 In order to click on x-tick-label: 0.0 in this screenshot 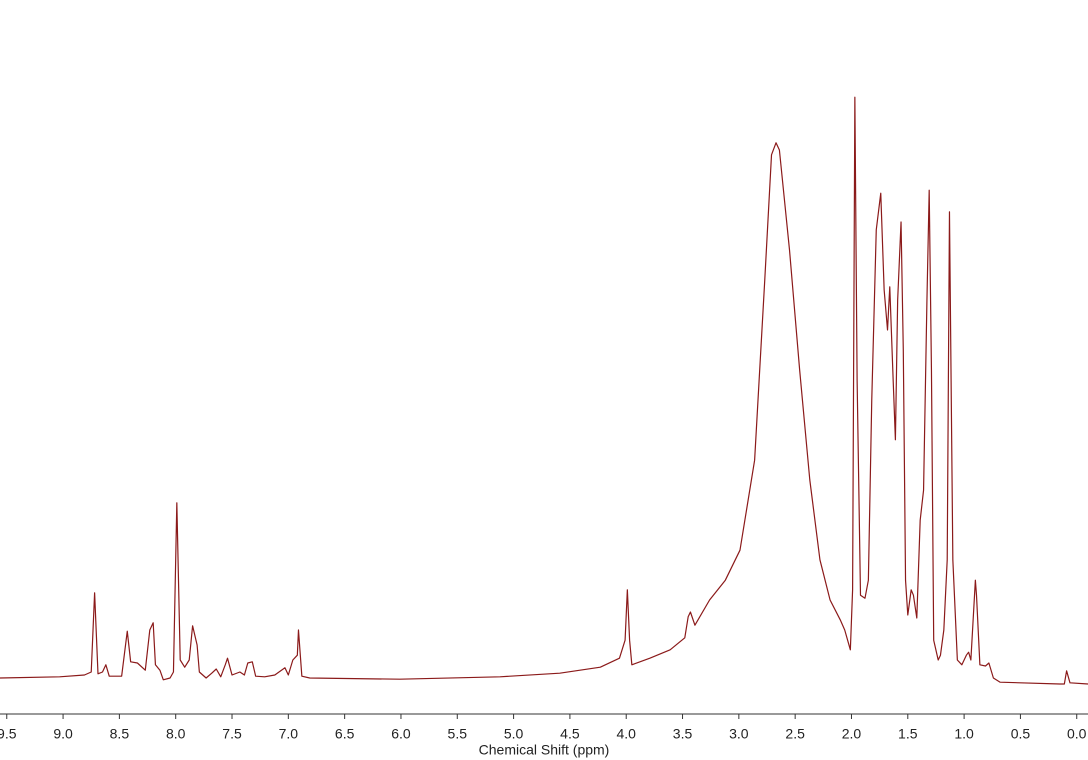, I will do `click(1077, 734)`.